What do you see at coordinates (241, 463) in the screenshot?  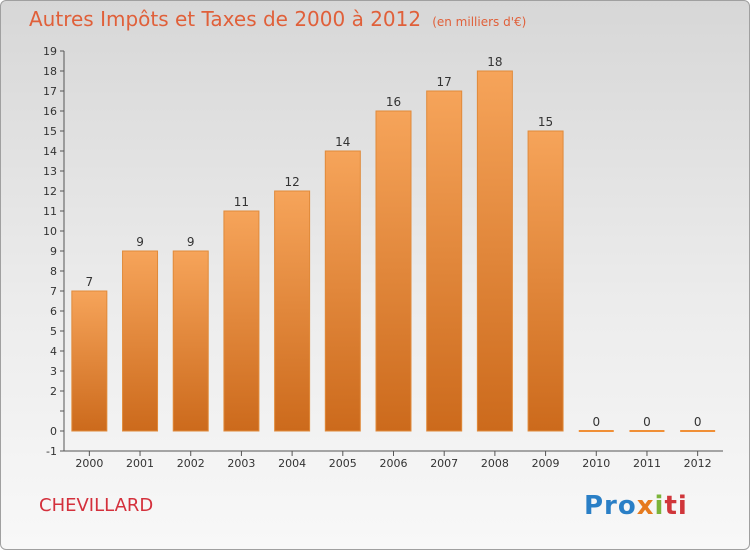 I see `x-tick-label: 2003` at bounding box center [241, 463].